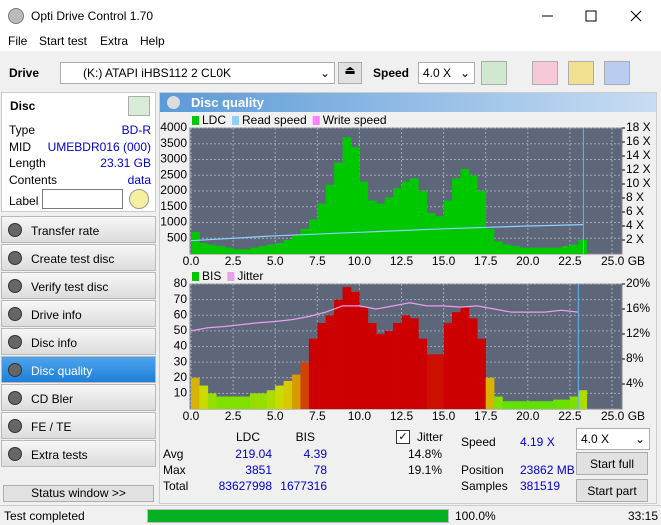 The width and height of the screenshot is (661, 525). Describe the element at coordinates (581, 73) in the screenshot. I see `settings-button` at that location.